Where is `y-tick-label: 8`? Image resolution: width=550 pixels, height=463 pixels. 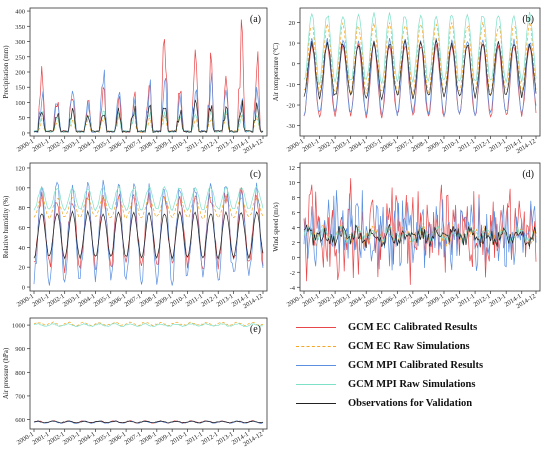 y-tick-label: 8 is located at coordinates (293, 198).